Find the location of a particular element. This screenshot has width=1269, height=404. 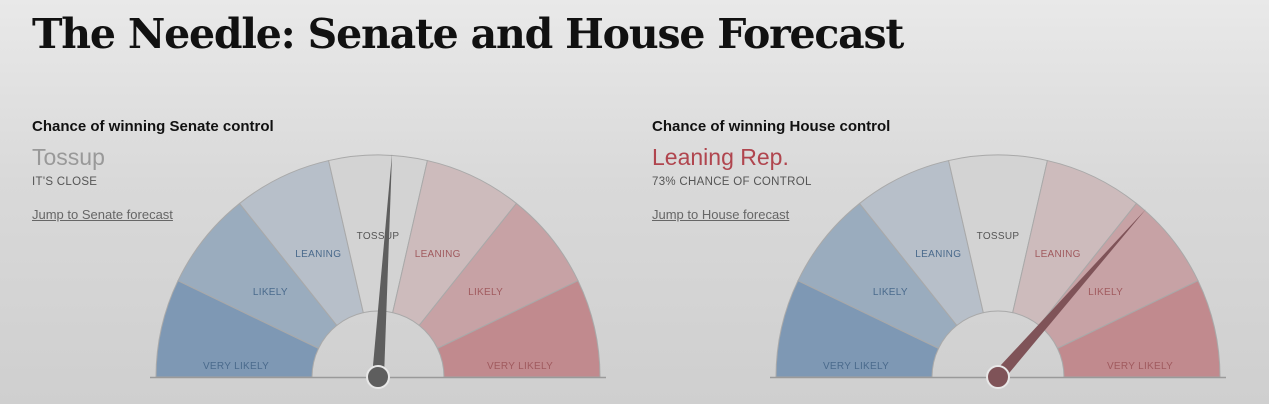

senate-status: Tossup is located at coordinates (68, 157).